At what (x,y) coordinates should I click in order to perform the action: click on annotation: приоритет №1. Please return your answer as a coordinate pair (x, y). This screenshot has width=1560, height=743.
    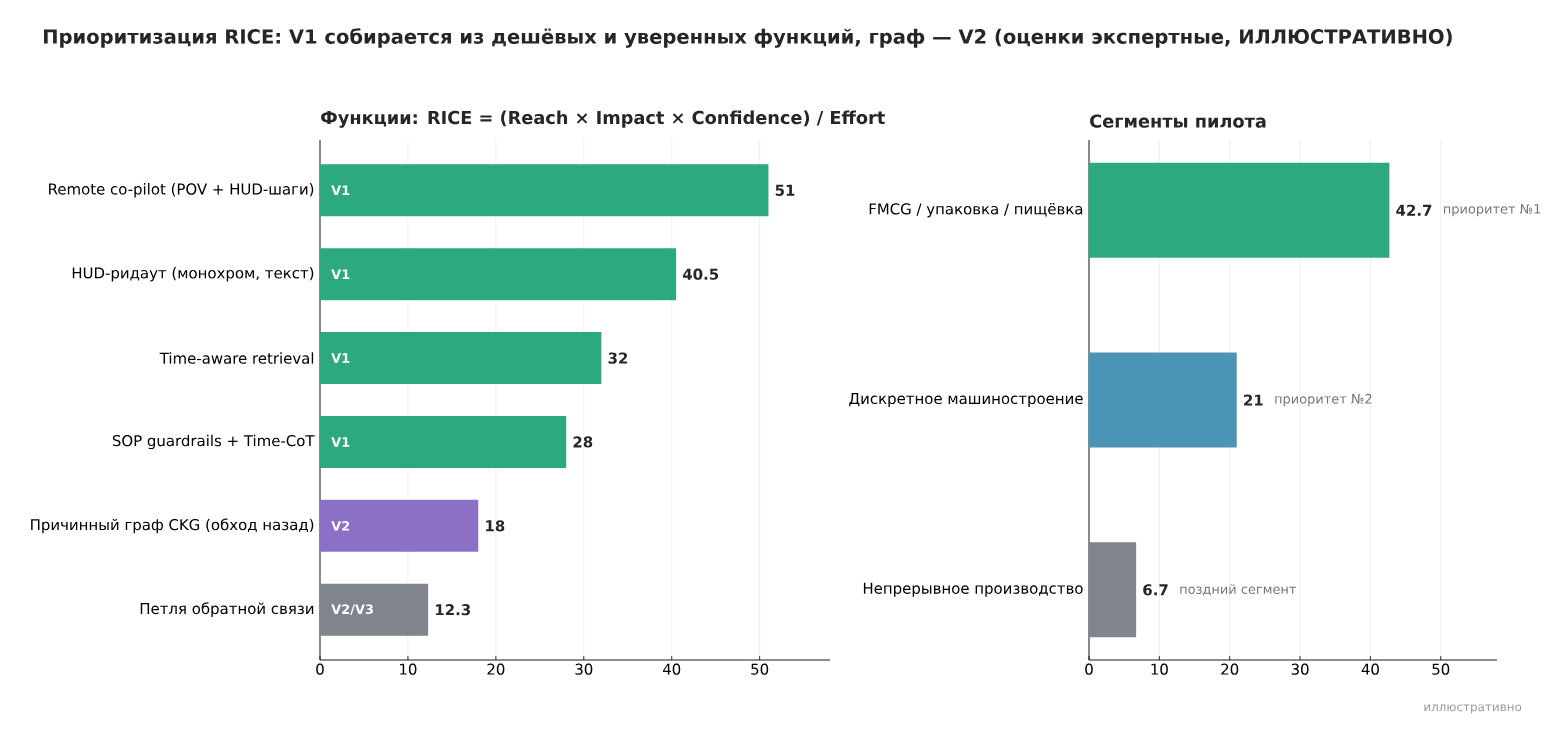
    Looking at the image, I should click on (1492, 210).